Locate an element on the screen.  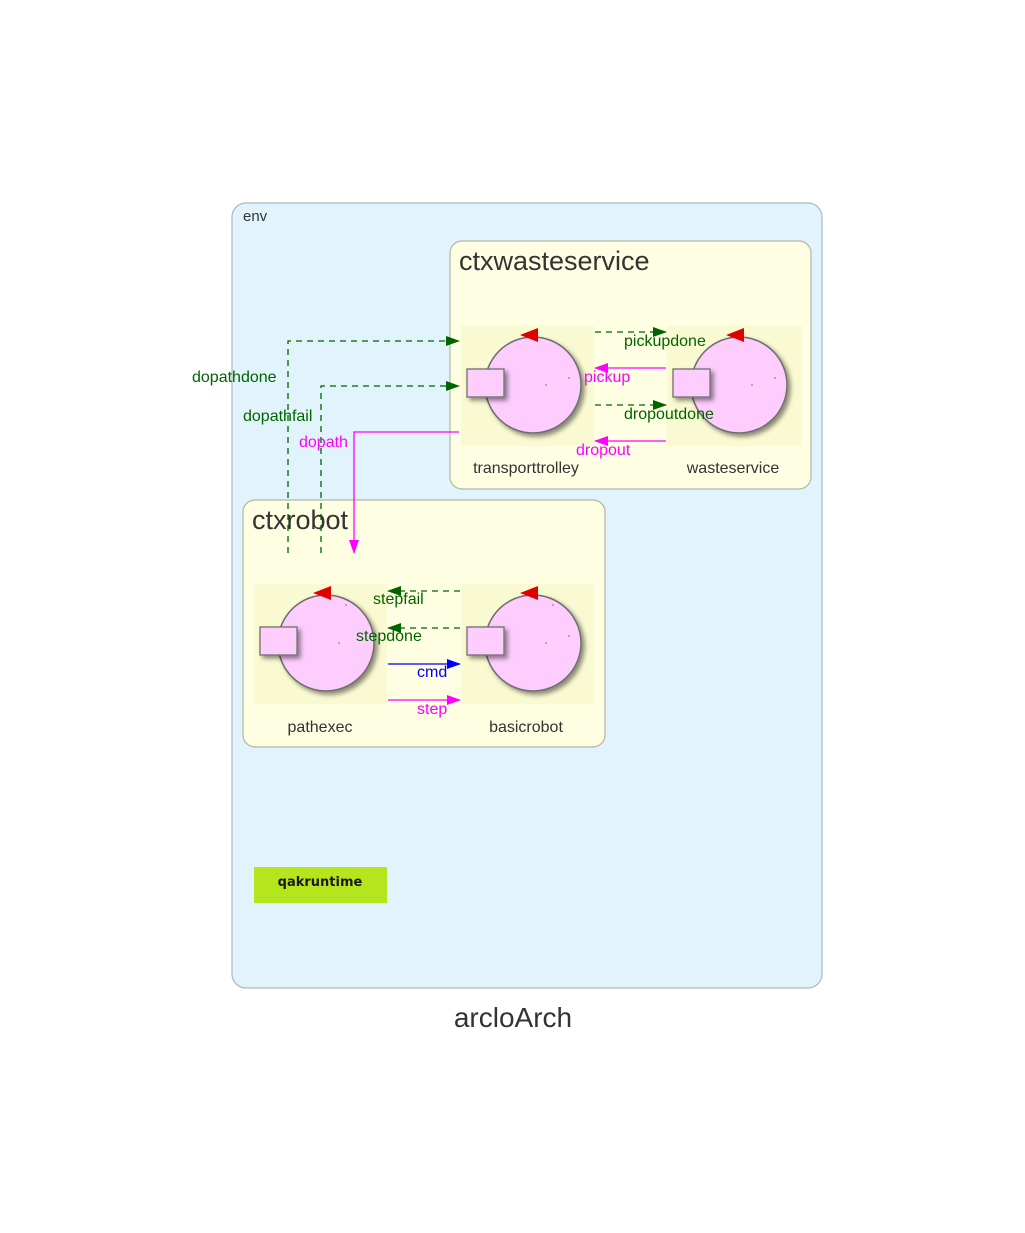
edge-pickupdone-label: pickupdone is located at coordinates (665, 341).